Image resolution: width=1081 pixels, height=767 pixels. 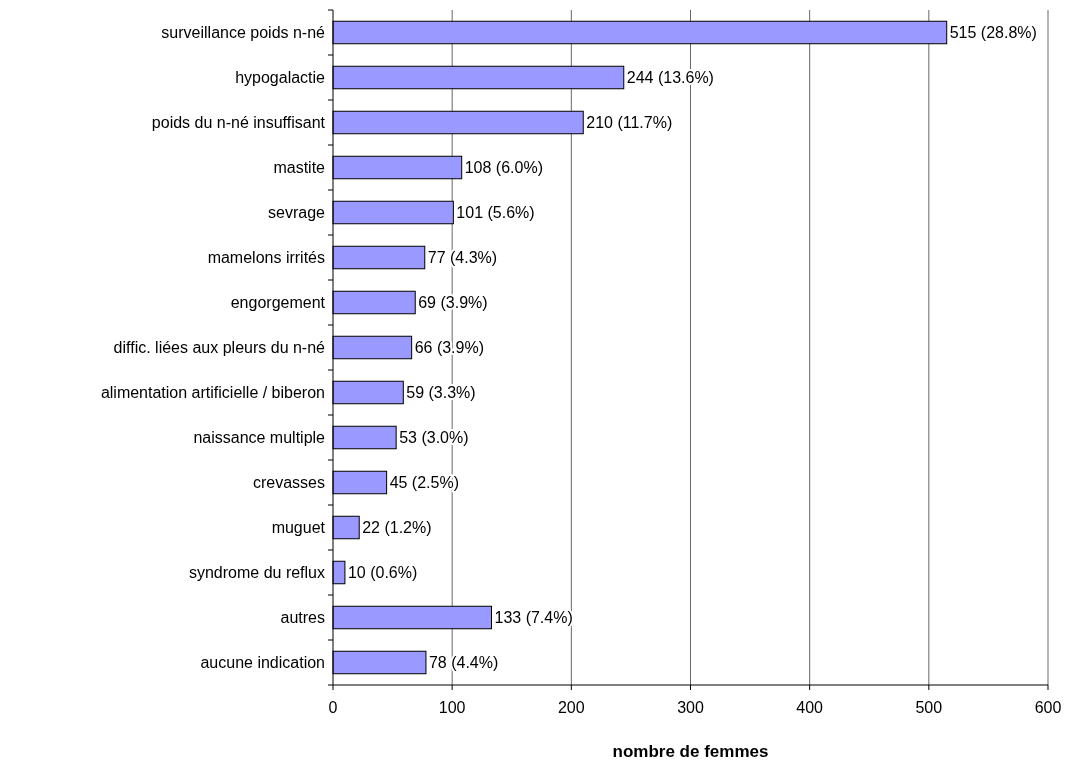 What do you see at coordinates (288, 483) in the screenshot?
I see `y-tick-label: crevasses` at bounding box center [288, 483].